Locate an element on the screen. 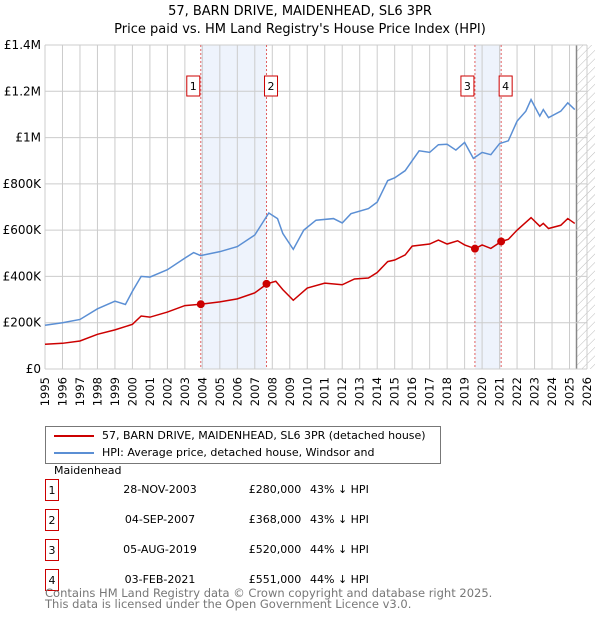 The height and width of the screenshot is (620, 600). x-tick-label: 2015 is located at coordinates (395, 391).